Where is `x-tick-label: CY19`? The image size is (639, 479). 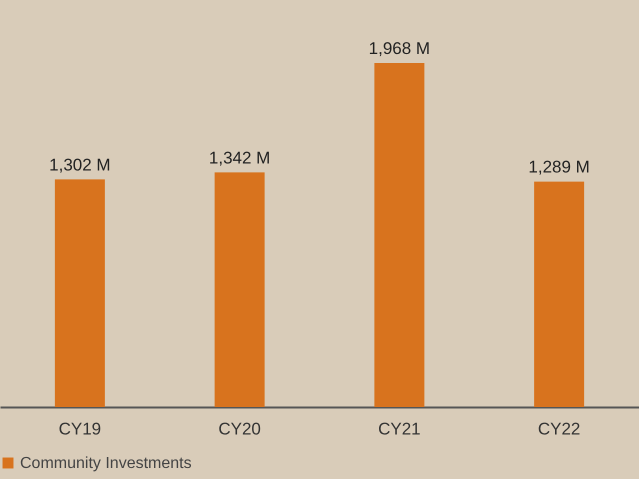 x-tick-label: CY19 is located at coordinates (80, 429).